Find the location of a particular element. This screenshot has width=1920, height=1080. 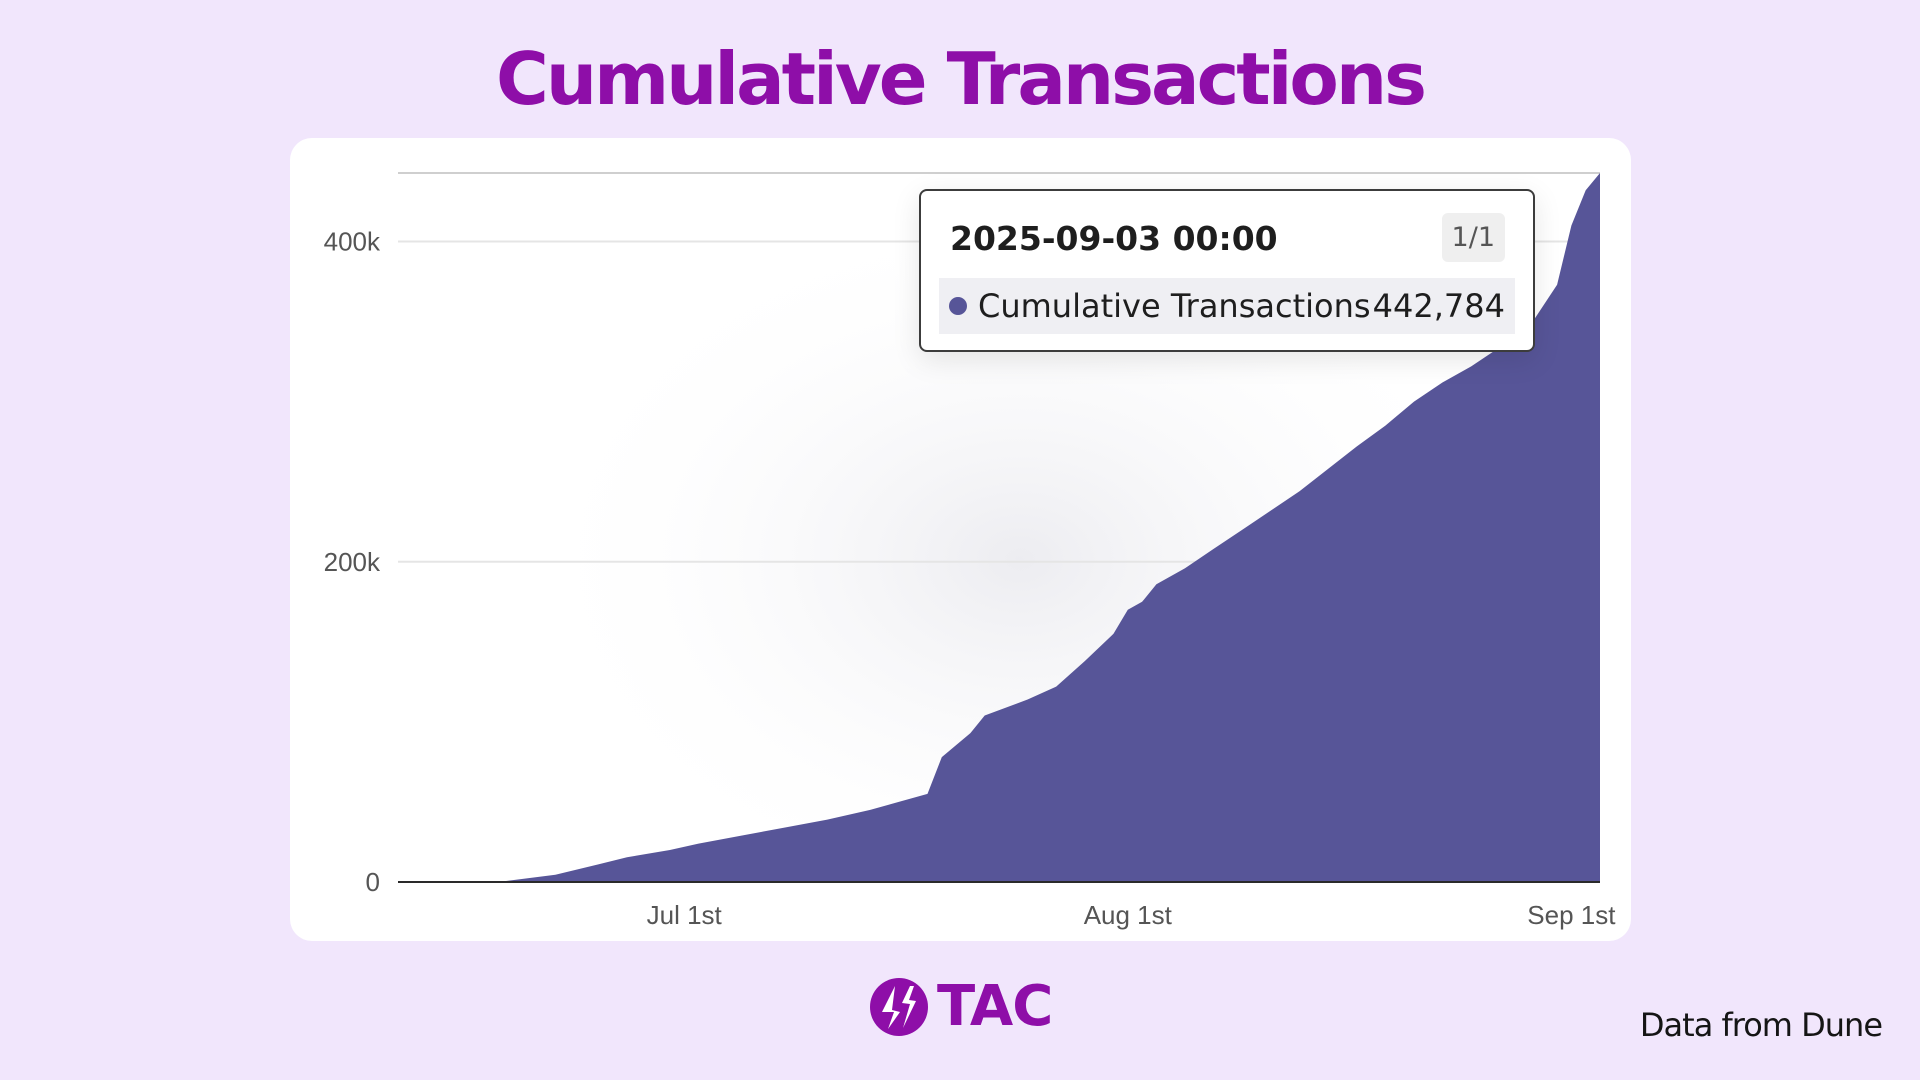

series-color-dot-icon is located at coordinates (958, 306).